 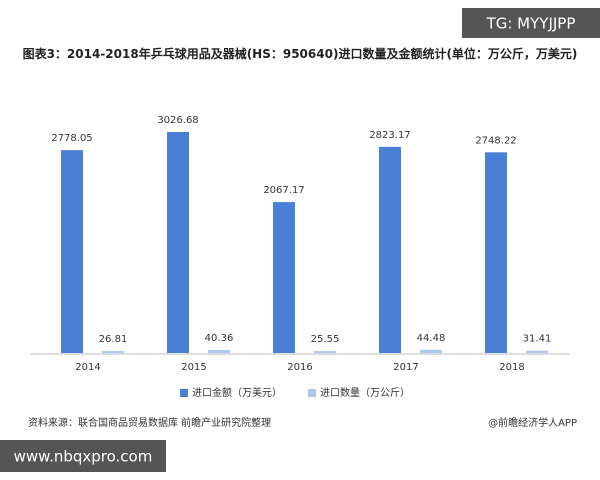 I want to click on value-label: 40.36, so click(x=219, y=338).